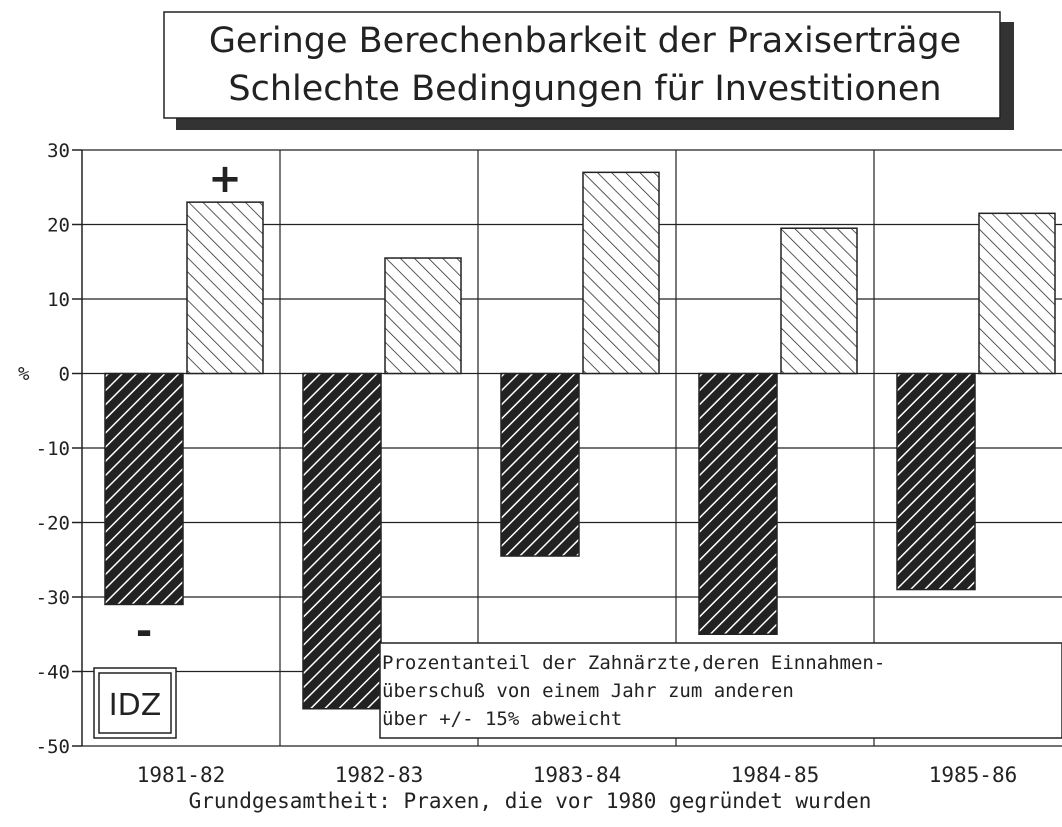 The width and height of the screenshot is (1062, 827). I want to click on annotation-box, so click(720, 690).